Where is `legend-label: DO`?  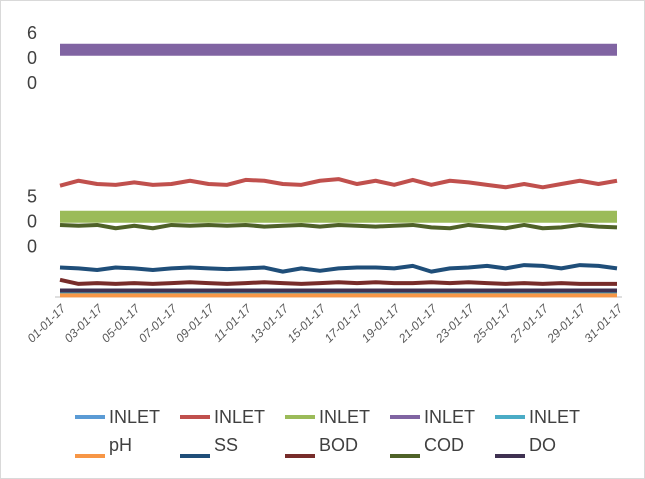 legend-label: DO is located at coordinates (542, 445).